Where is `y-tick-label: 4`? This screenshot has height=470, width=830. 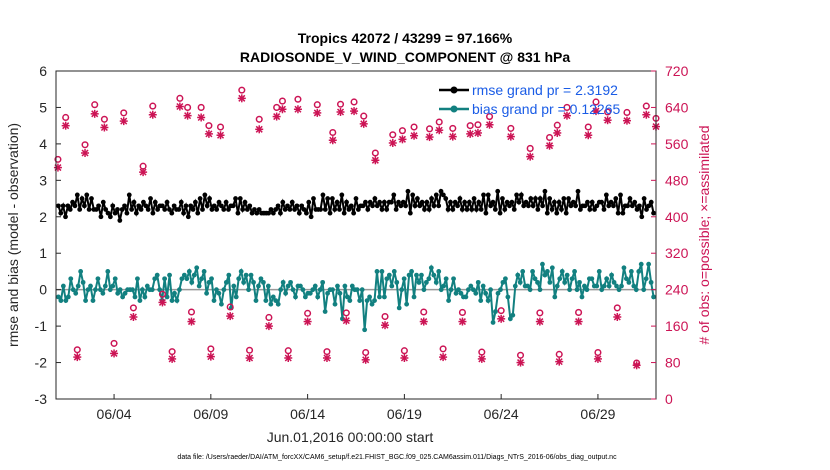
y-tick-label: 4 is located at coordinates (43, 144).